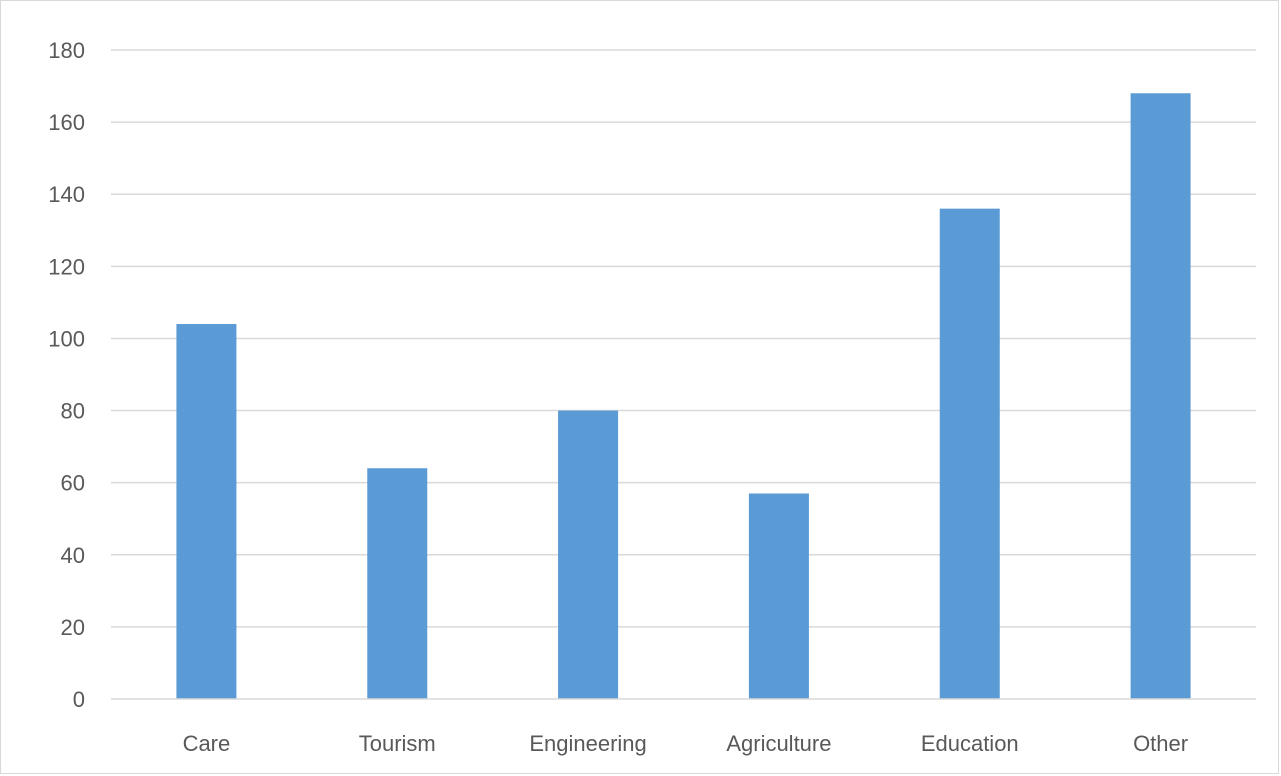 Image resolution: width=1281 pixels, height=776 pixels. Describe the element at coordinates (397, 583) in the screenshot. I see `bar-tourism` at that location.